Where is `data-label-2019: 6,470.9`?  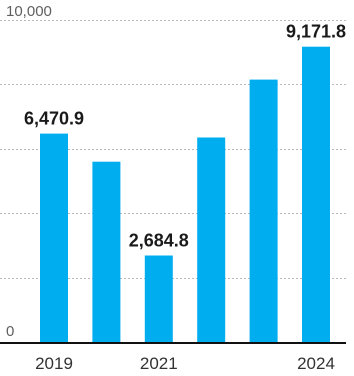
data-label-2019: 6,470.9 is located at coordinates (54, 119).